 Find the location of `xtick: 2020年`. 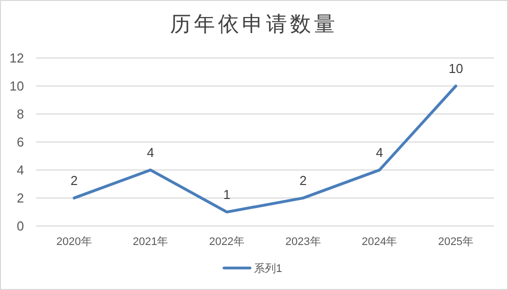

xtick: 2020年 is located at coordinates (74, 242).